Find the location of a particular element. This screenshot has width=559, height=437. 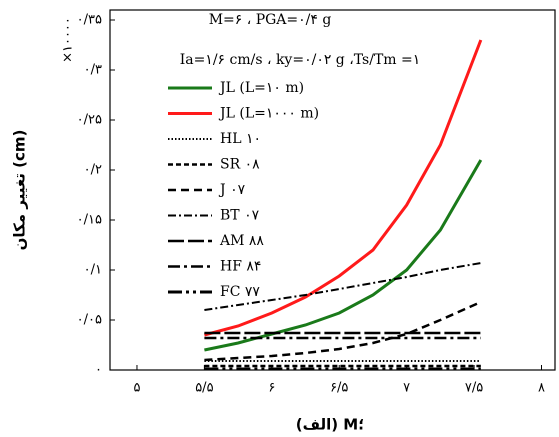

annotation: M=۶ ، PGA=۰/۴ g is located at coordinates (270, 20).